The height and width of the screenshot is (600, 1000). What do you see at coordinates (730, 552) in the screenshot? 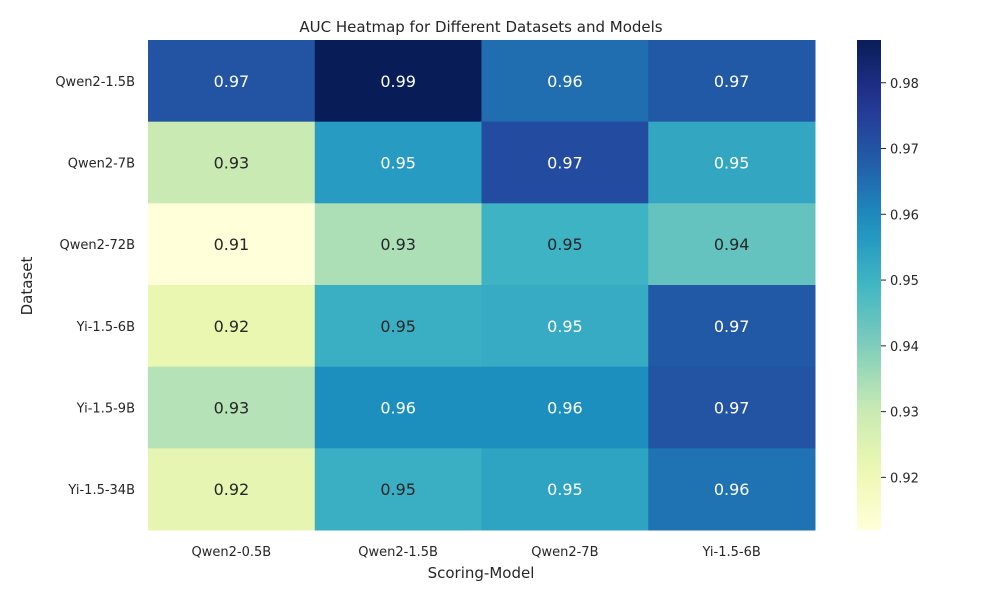
I see `x-tick-label: Yi-1.5-6B` at bounding box center [730, 552].